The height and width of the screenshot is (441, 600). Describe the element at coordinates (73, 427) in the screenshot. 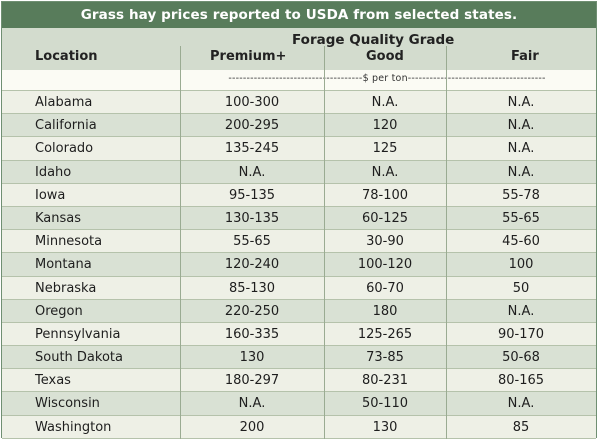

I see `cell-location: Washington` at that location.